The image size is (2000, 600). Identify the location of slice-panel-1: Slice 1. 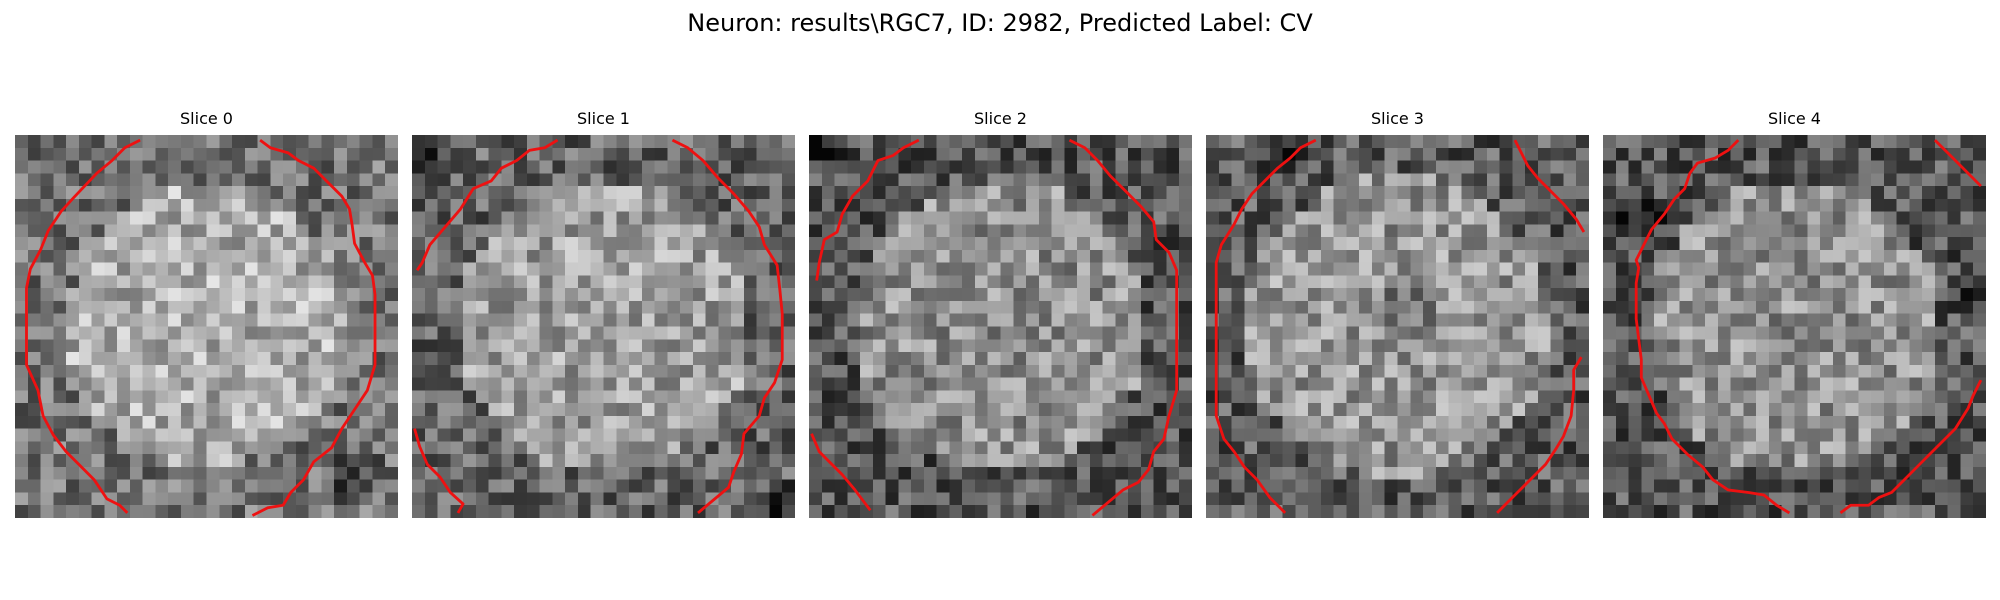
(603, 314).